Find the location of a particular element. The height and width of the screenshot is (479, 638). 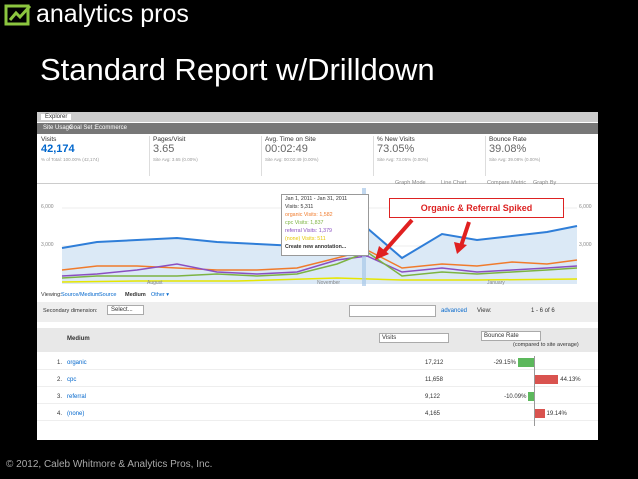

col-header: (compared to site average) is located at coordinates (546, 345).